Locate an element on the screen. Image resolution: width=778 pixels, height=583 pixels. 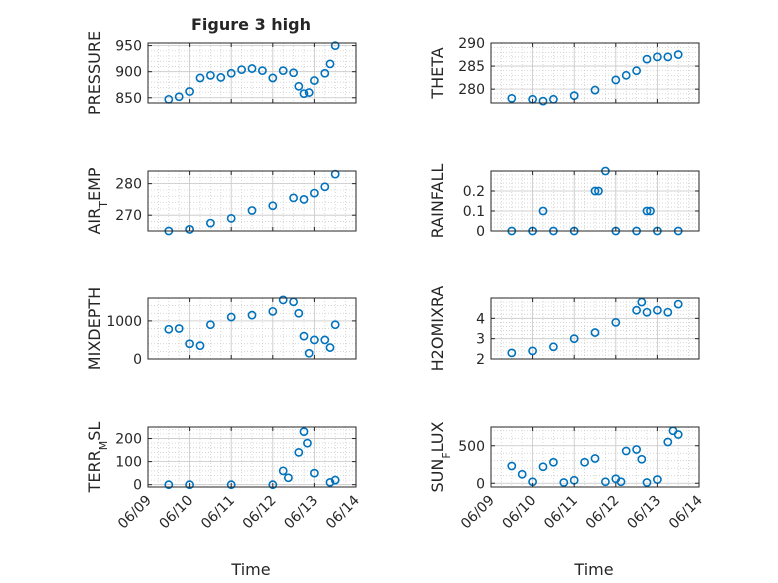
y-tick-label: 2 is located at coordinates (480, 360).